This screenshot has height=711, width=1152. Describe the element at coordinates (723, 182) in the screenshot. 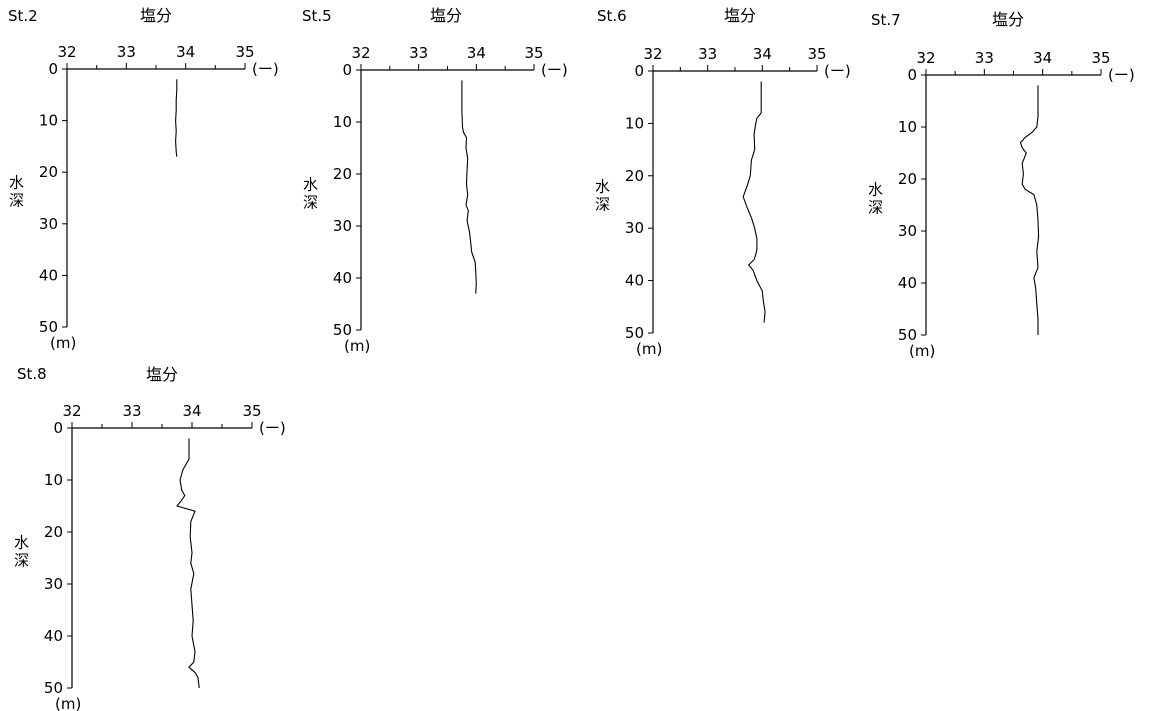

I see `chart-panel: St.6 塩分 32 33 34 35(ー) 0 10 20 30 40 50(m) 水深` at that location.